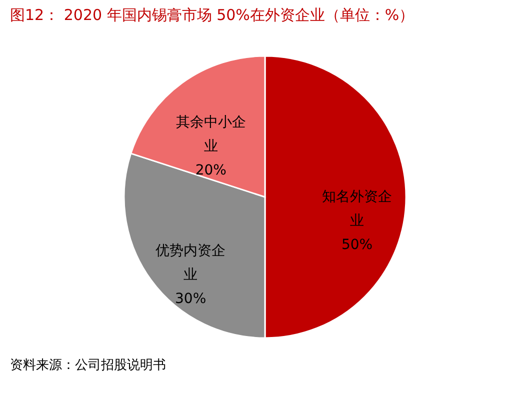 The image size is (520, 403). Describe the element at coordinates (357, 245) in the screenshot. I see `data-label: 50%` at that location.